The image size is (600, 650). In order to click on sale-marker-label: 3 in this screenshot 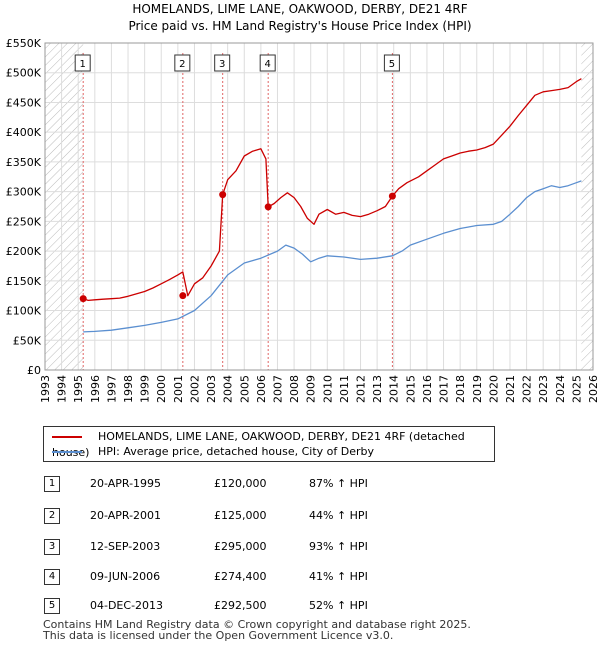, I will do `click(222, 64)`.